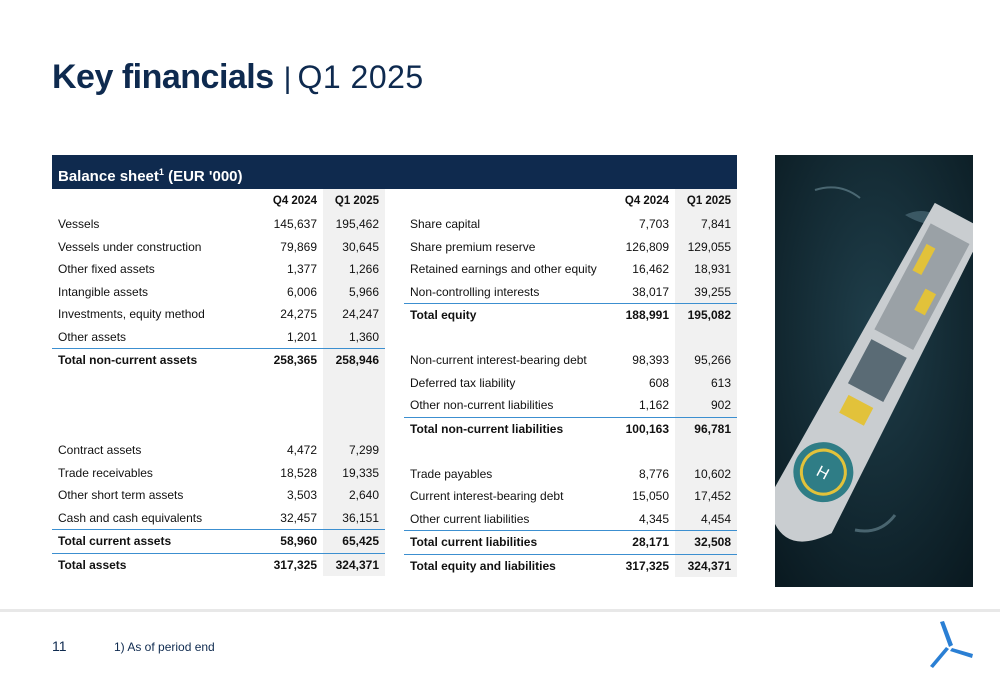  I want to click on row-value: 10,602, so click(706, 473).